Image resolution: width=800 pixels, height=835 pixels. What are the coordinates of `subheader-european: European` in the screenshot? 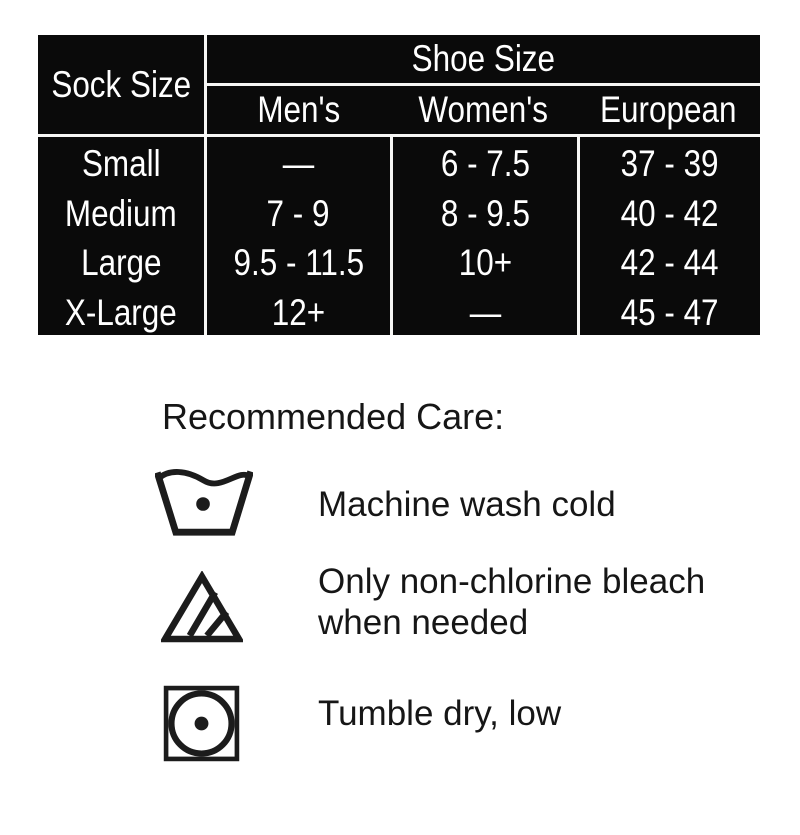 It's located at (668, 109).